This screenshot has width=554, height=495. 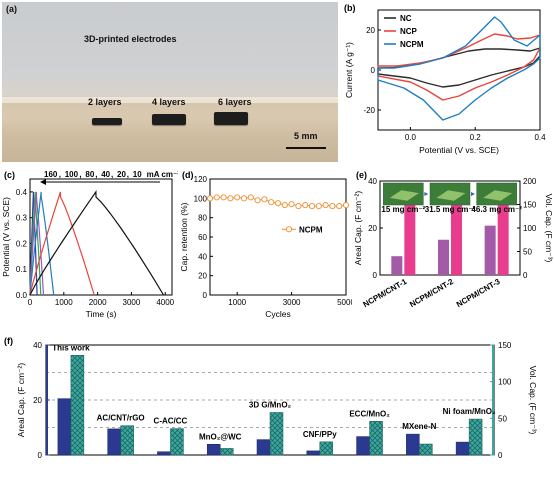 What do you see at coordinates (101, 237) in the screenshot?
I see `gcd-plot-frame` at bounding box center [101, 237].